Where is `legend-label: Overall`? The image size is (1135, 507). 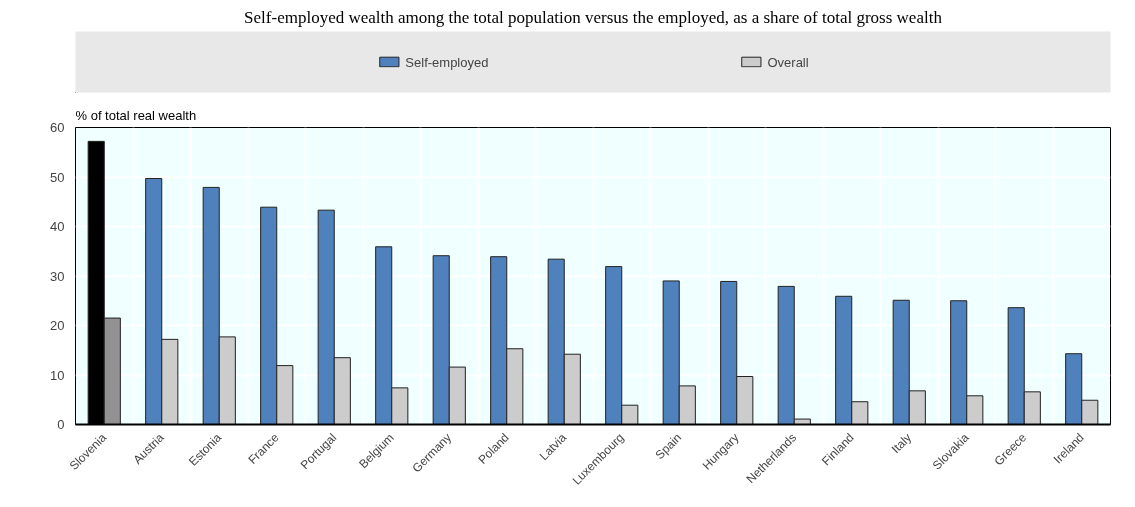 legend-label: Overall is located at coordinates (788, 61).